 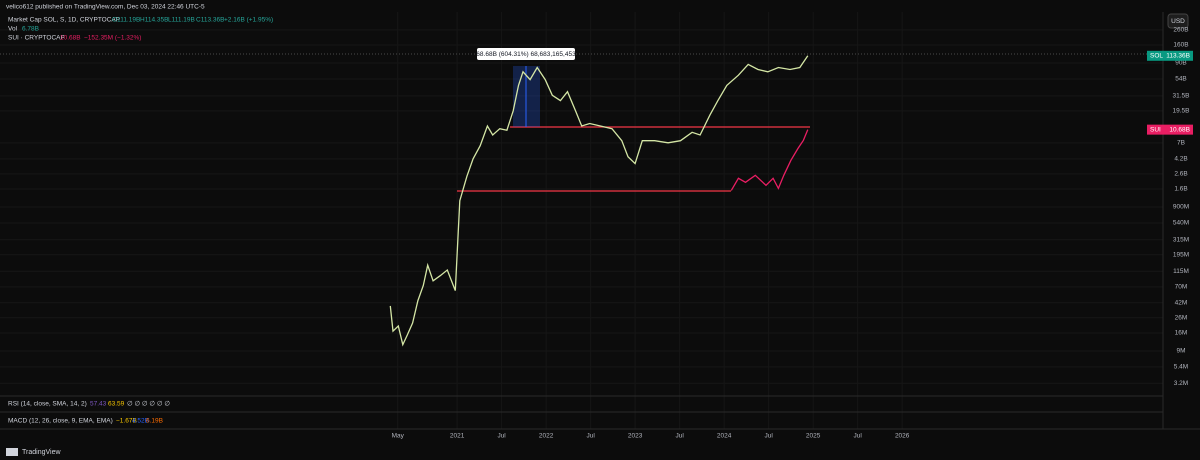 I want to click on legend-symbol: Market Cap SOL, S, 1D, CRYPTOCAP, so click(x=64, y=20).